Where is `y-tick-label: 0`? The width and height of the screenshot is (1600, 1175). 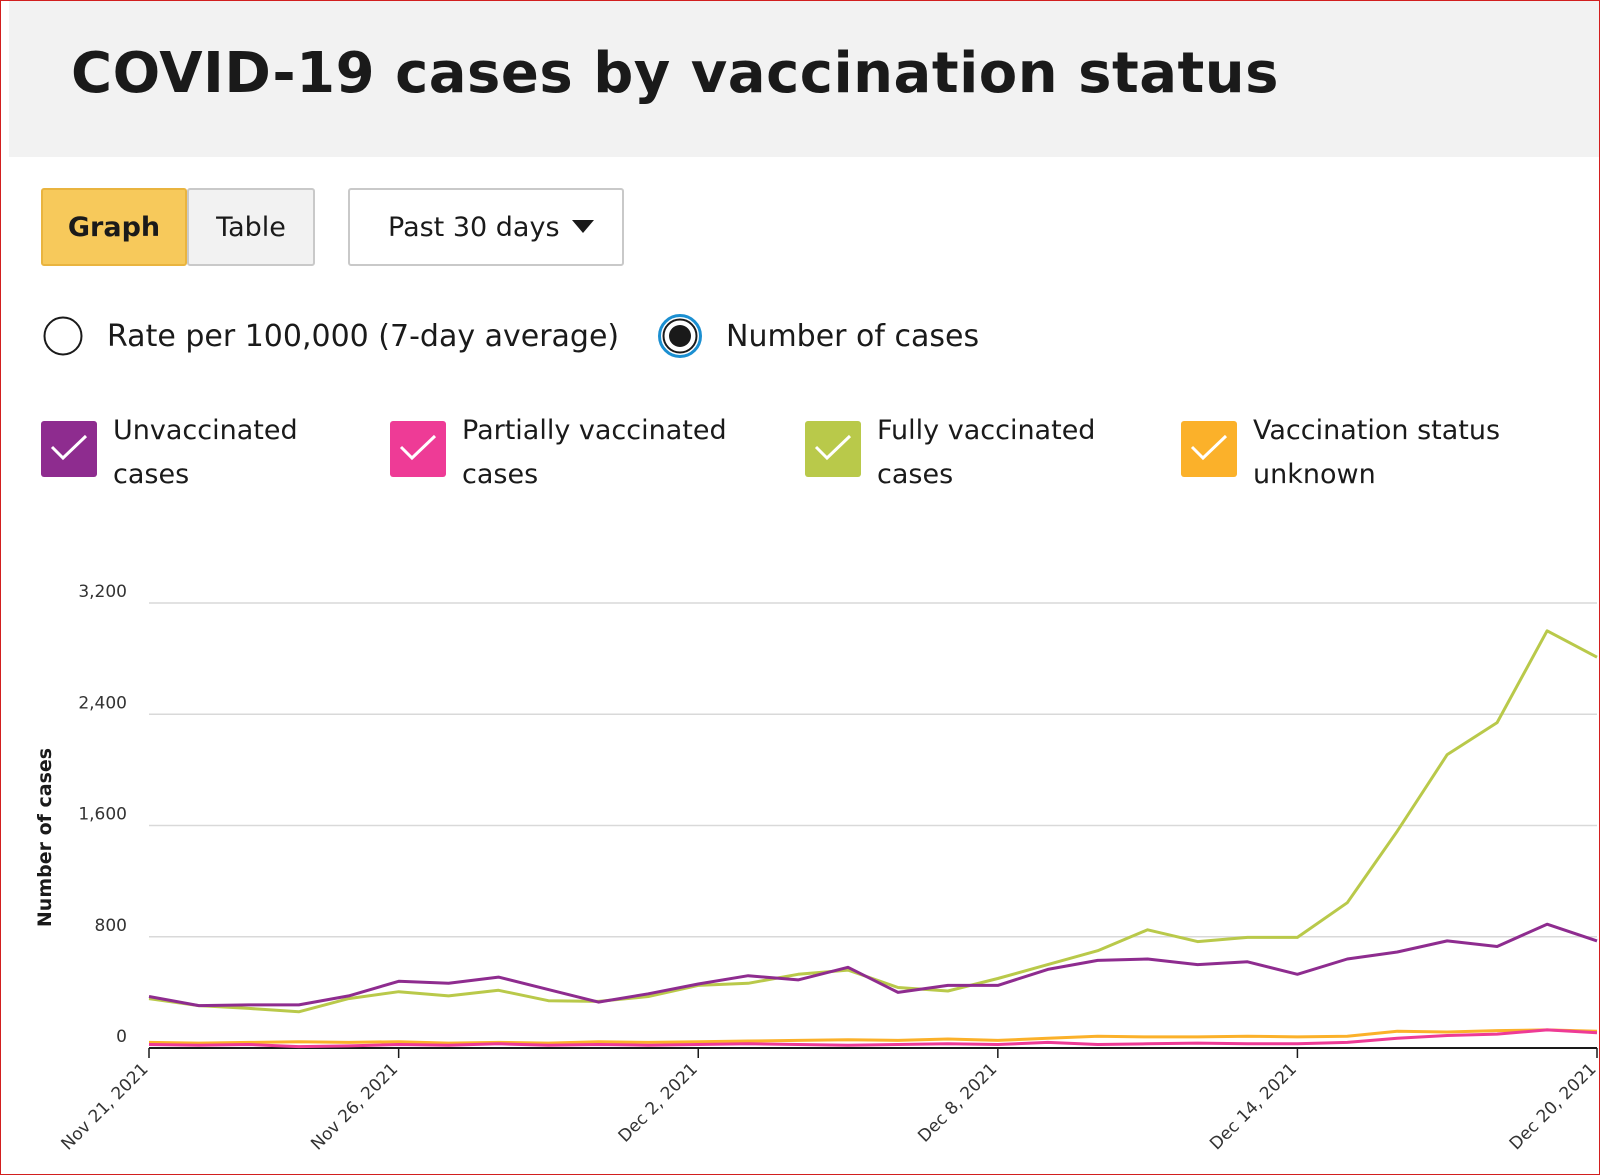 y-tick-label: 0 is located at coordinates (121, 1037).